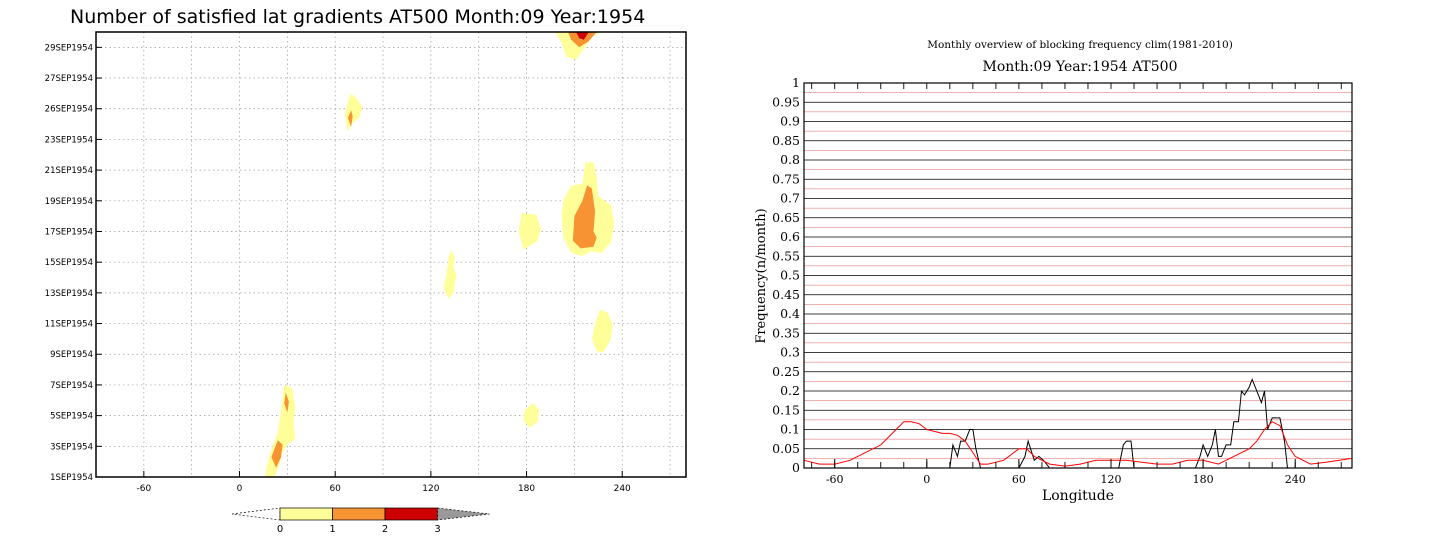  What do you see at coordinates (786, 448) in the screenshot?
I see `y-tick-label: 0.05` at bounding box center [786, 448].